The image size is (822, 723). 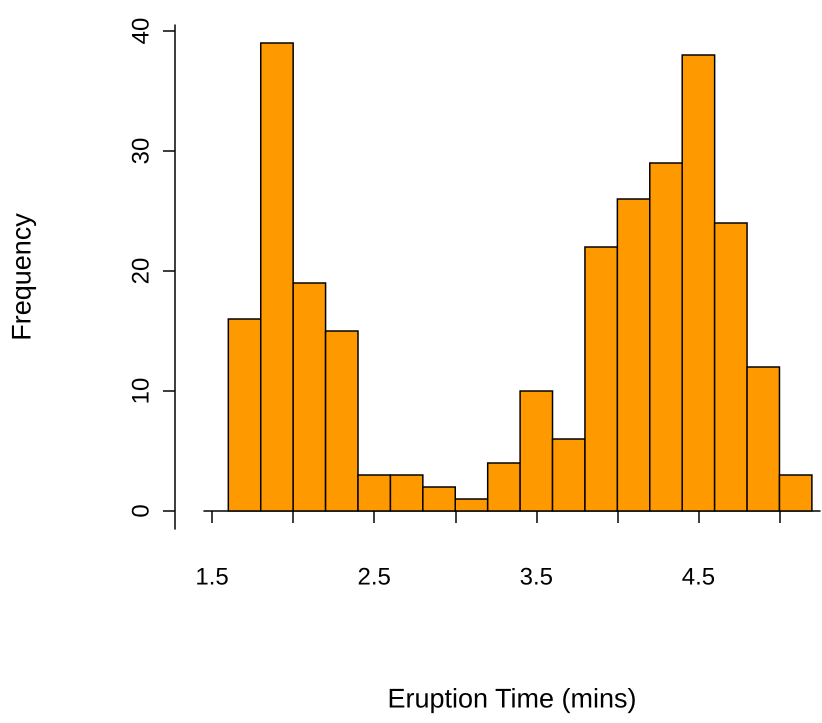 What do you see at coordinates (141, 151) in the screenshot?
I see `y-tick-label: 30` at bounding box center [141, 151].